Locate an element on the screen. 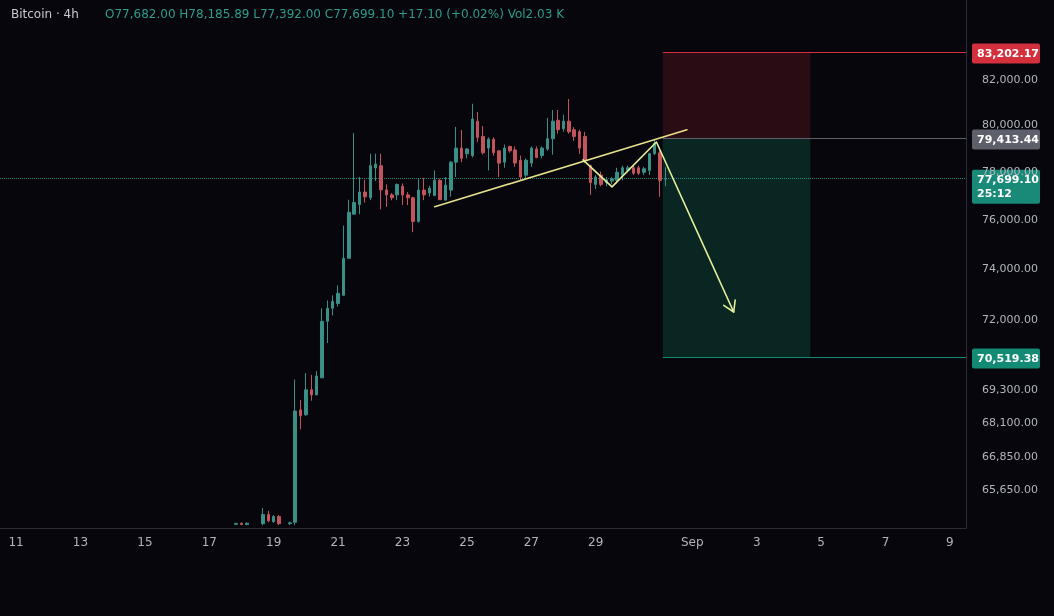 This screenshot has width=1054, height=616. y-tick-label: 65,650.00 is located at coordinates (1010, 490).